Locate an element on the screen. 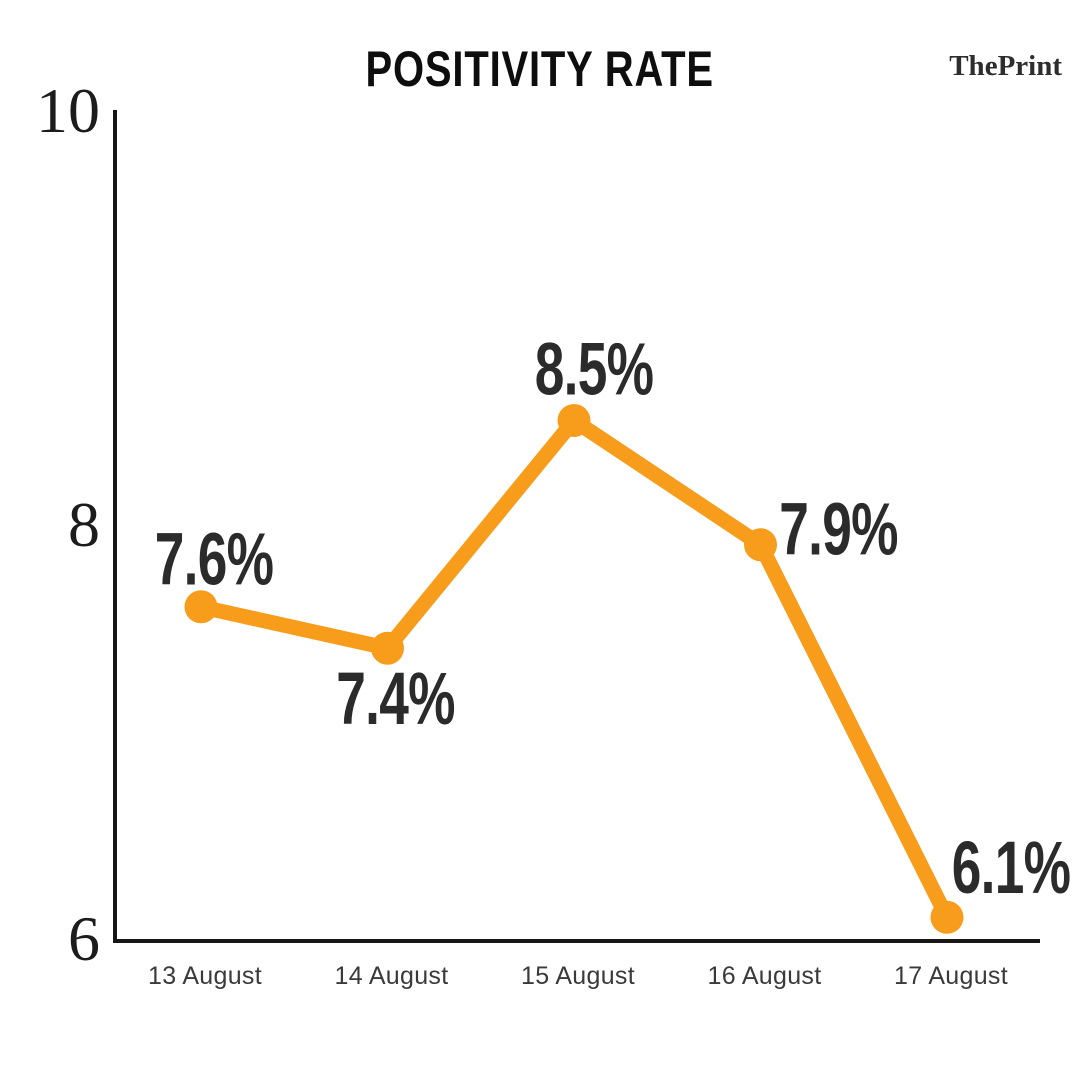 The width and height of the screenshot is (1080, 1080). data-point-label-group: 7.4% is located at coordinates (395, 699).